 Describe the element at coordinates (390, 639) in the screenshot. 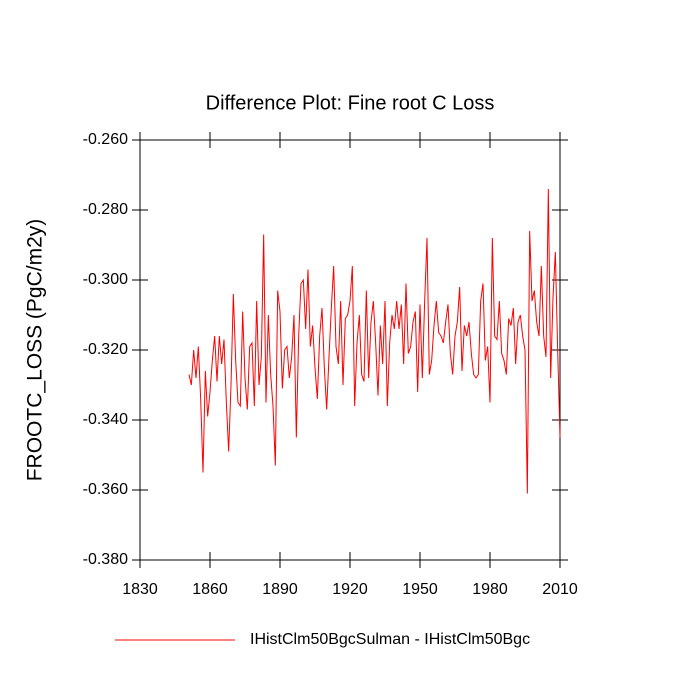

I see `legend-label: IHistClm50BgcSulman - IHistClm50Bgc` at that location.